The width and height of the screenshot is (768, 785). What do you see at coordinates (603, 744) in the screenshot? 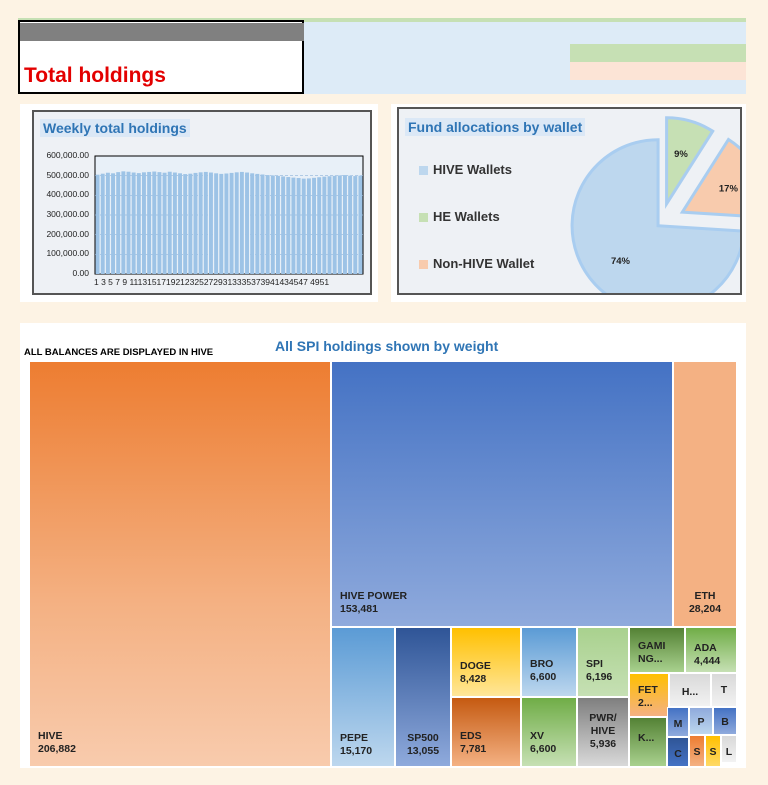
I see `treemap-tile-value: 5,936` at bounding box center [603, 744].